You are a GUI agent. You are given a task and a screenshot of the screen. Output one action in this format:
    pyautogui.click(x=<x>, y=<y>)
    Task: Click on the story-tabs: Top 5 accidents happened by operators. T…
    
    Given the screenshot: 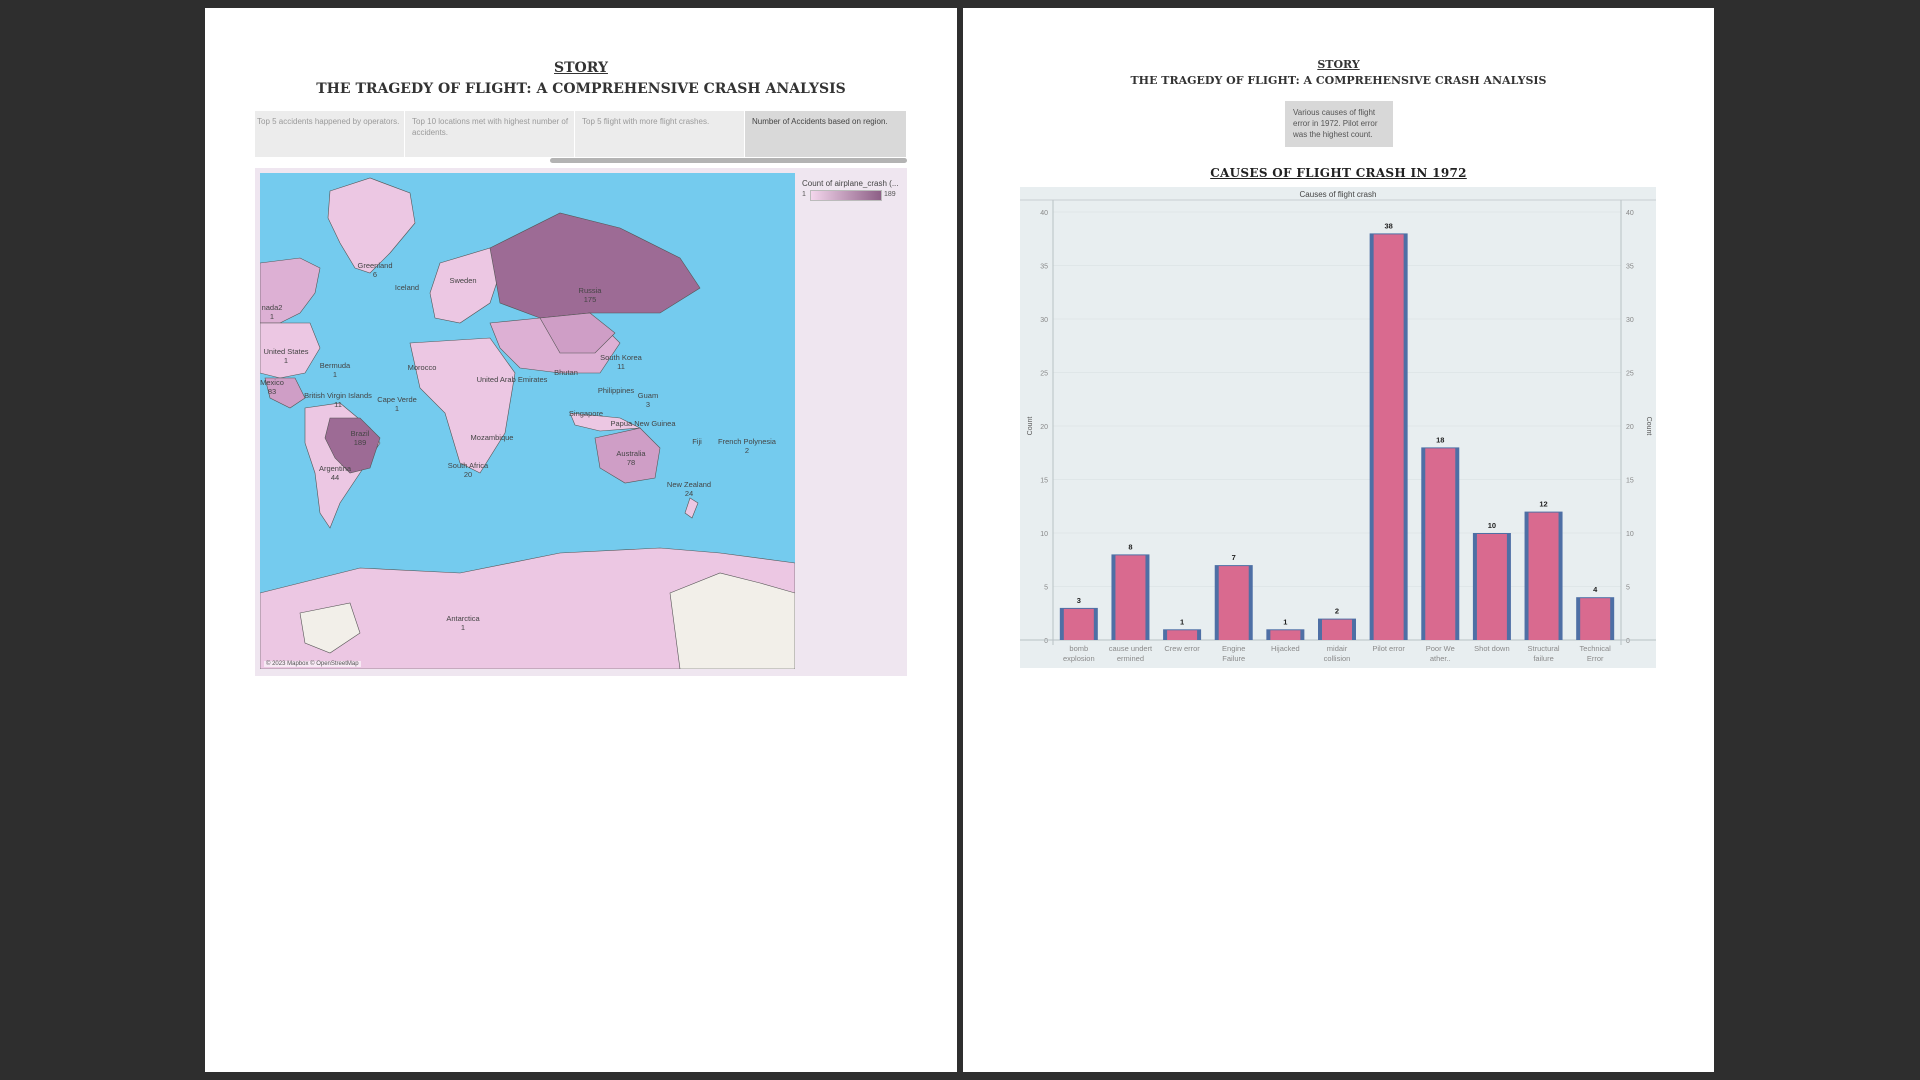 What is the action you would take?
    pyautogui.click(x=581, y=134)
    